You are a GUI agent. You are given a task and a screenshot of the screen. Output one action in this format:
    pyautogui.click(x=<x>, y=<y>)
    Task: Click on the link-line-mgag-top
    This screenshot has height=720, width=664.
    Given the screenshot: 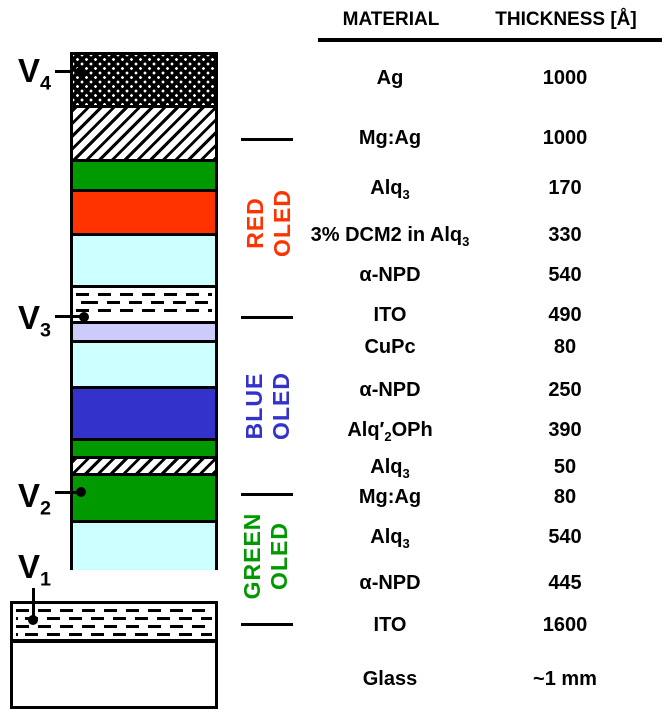 What is the action you would take?
    pyautogui.click(x=267, y=139)
    